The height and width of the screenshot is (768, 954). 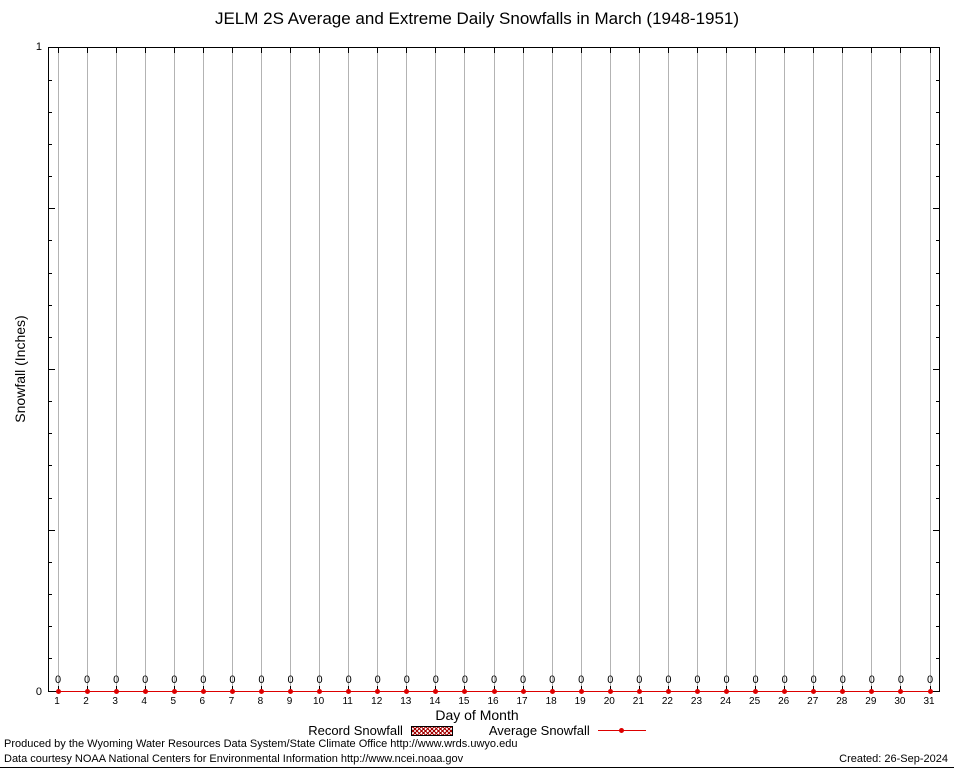 I want to click on x-tick-label: 14, so click(x=435, y=701).